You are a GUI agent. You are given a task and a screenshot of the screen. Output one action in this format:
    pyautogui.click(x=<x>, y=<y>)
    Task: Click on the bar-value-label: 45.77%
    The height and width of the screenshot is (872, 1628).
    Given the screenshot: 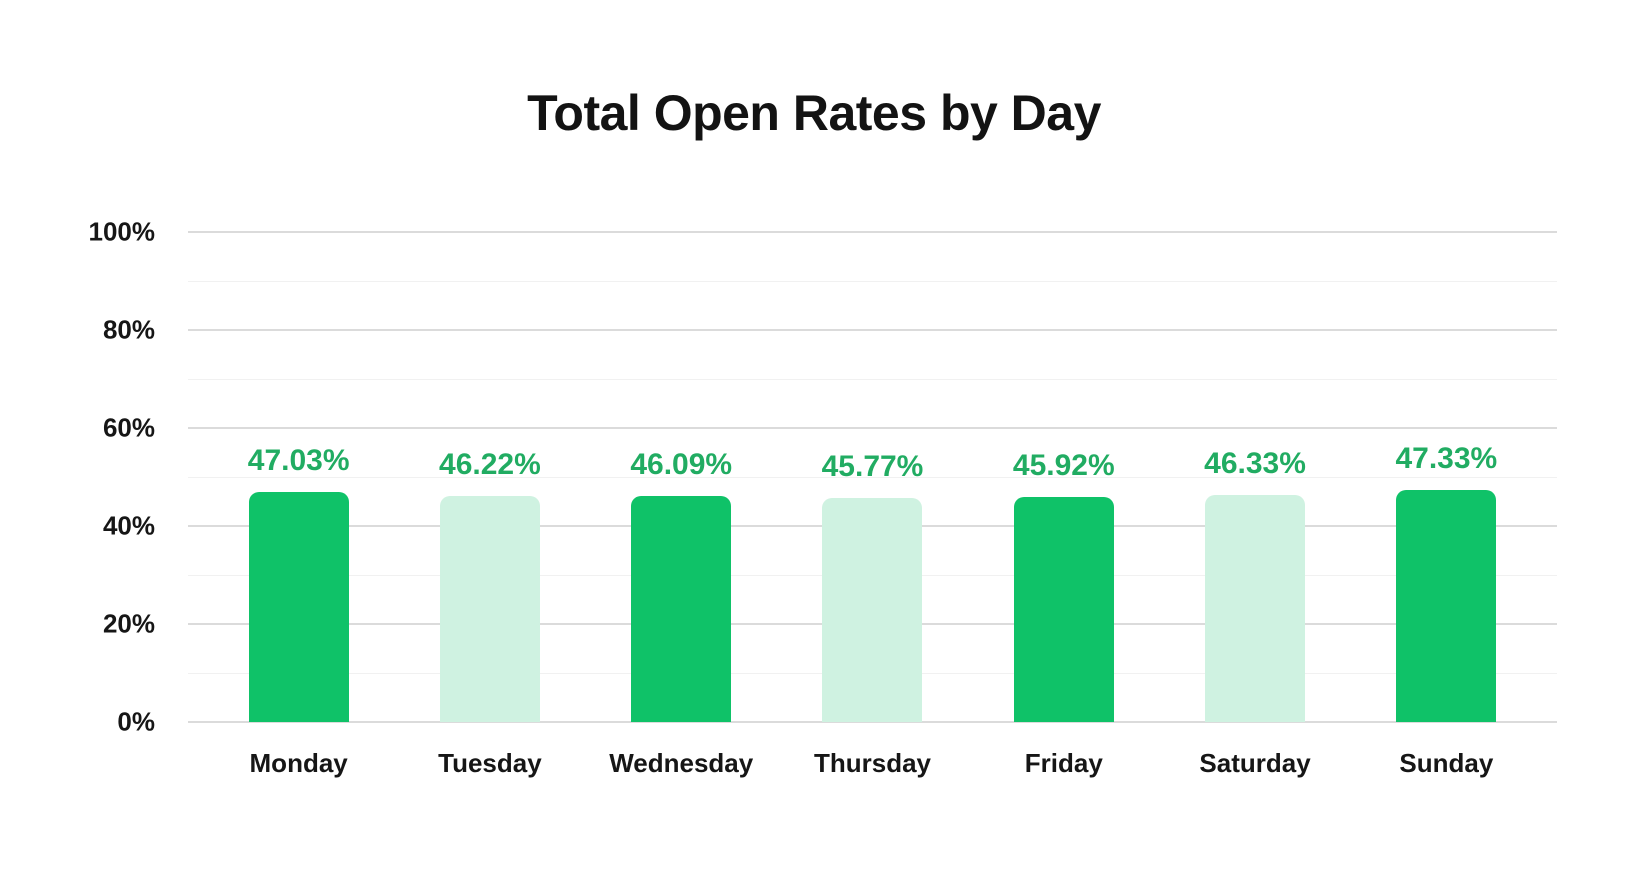 What is the action you would take?
    pyautogui.click(x=872, y=466)
    